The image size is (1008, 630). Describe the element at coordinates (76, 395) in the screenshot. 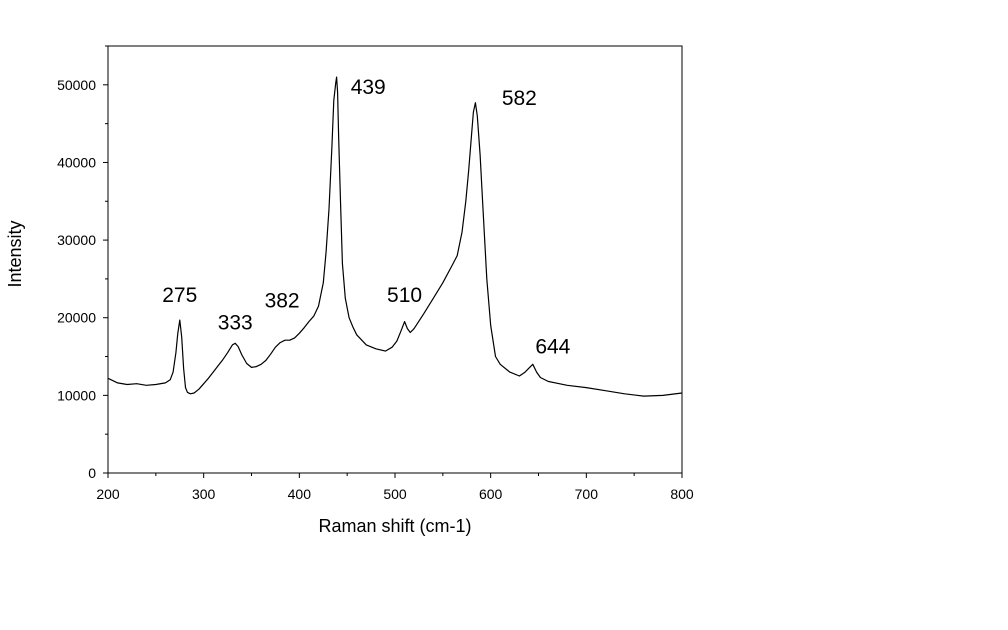

I see `y-tick-label: 10000` at that location.